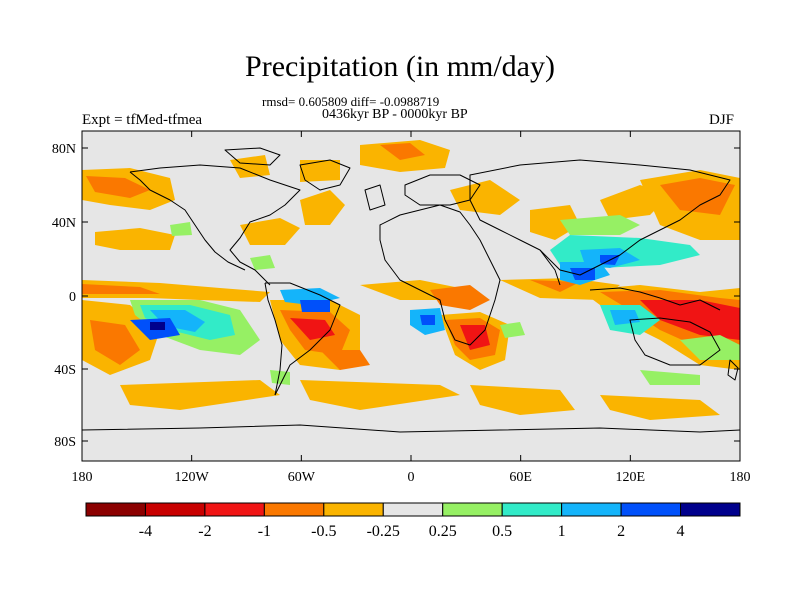 This screenshot has height=600, width=800. Describe the element at coordinates (681, 531) in the screenshot. I see `colorbar-label: 4` at that location.